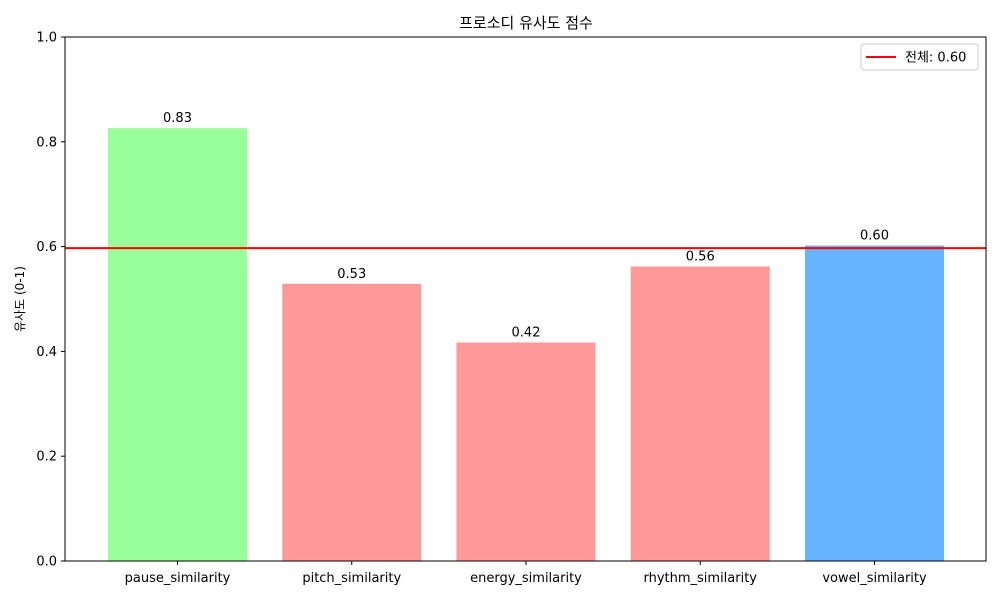  Describe the element at coordinates (351, 274) in the screenshot. I see `bar-value-label: 0.53` at that location.